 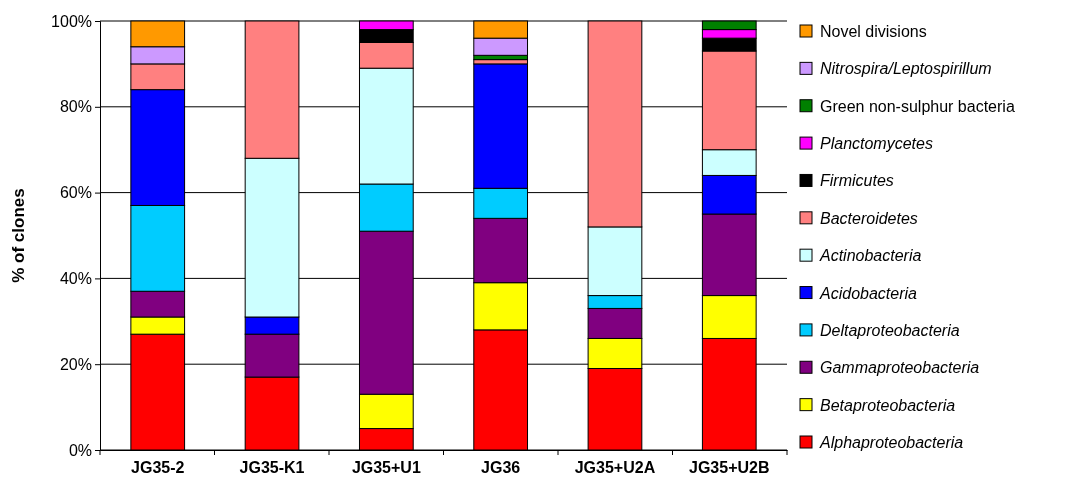 I want to click on y-tick-label: 80%, so click(x=75, y=107).